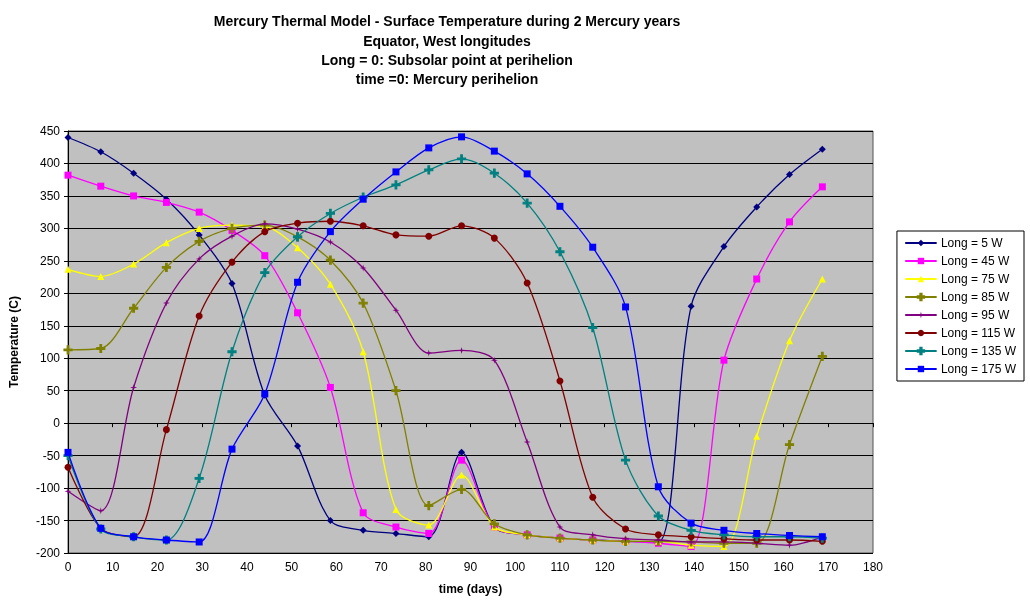 This screenshot has width=1030, height=612. What do you see at coordinates (515, 567) in the screenshot?
I see `x-tick-label: 100` at bounding box center [515, 567].